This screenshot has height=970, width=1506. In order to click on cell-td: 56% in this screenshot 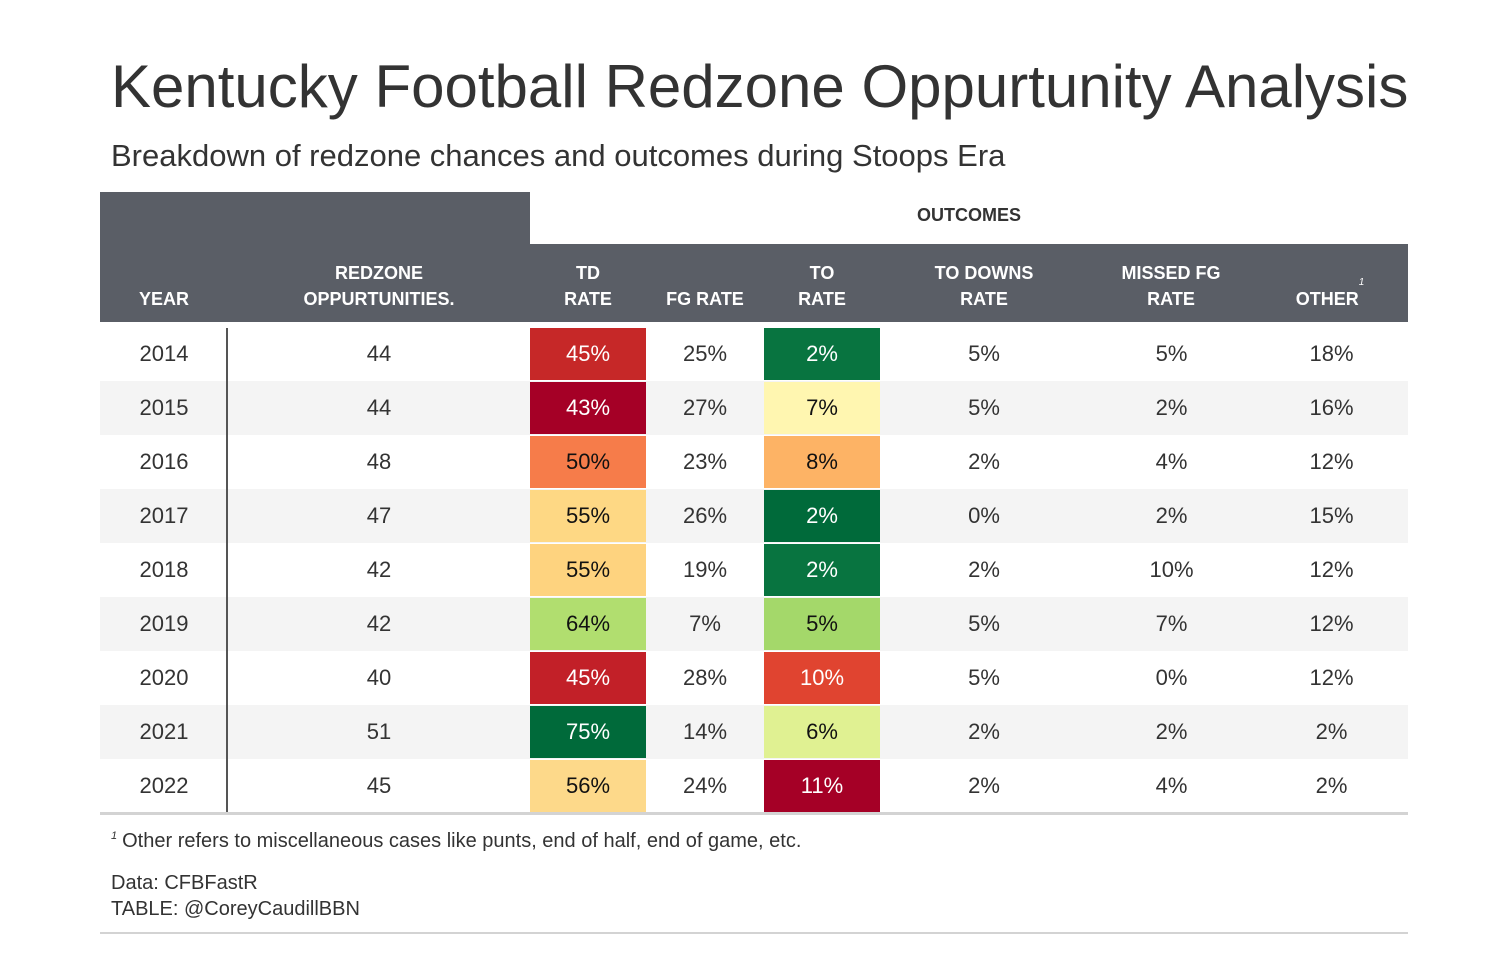, I will do `click(588, 786)`.